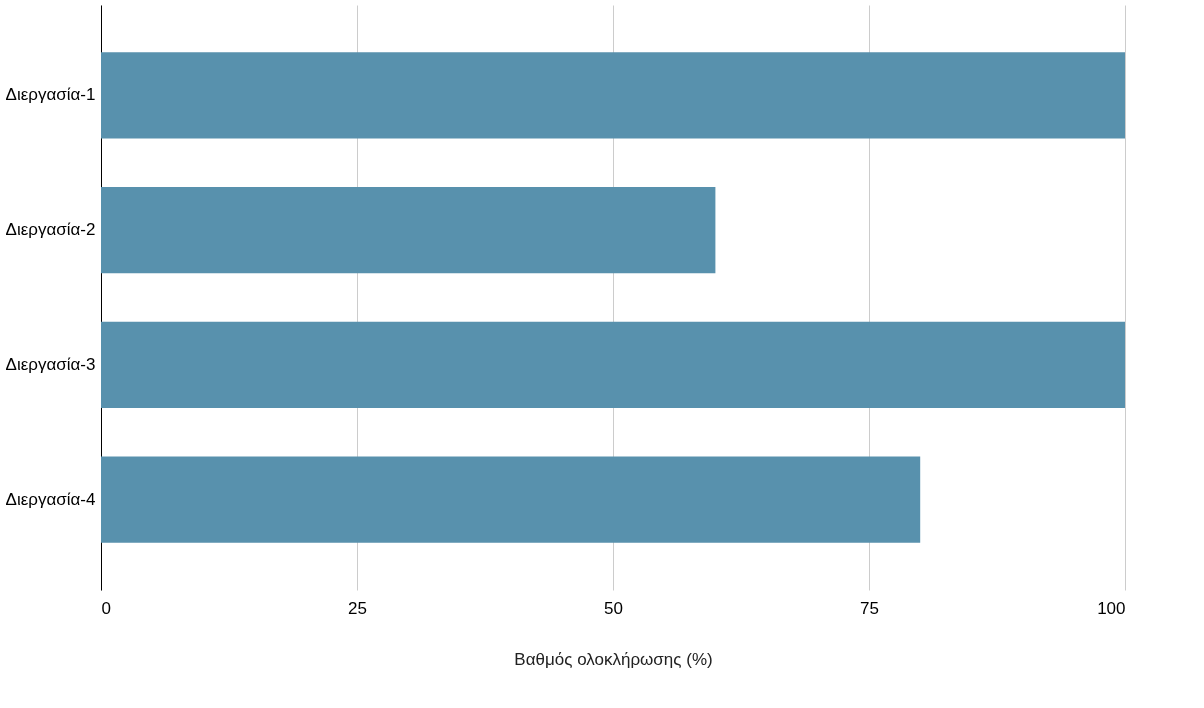 The image size is (1204, 708). Describe the element at coordinates (50, 230) in the screenshot. I see `y-tick-label: Διεργασία-2` at that location.